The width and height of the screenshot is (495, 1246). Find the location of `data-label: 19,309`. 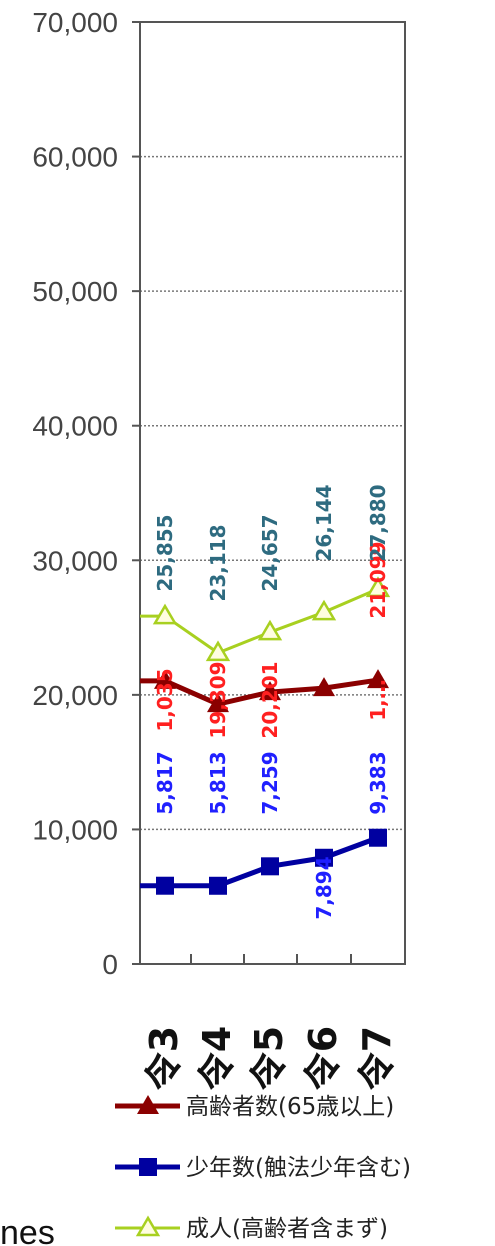

data-label: 19,309 is located at coordinates (218, 699).